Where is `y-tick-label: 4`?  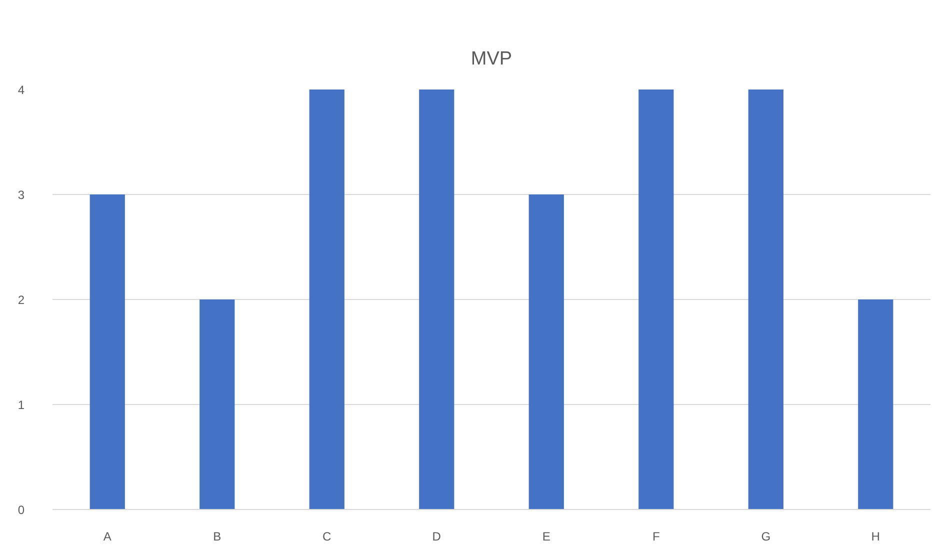
y-tick-label: 4 is located at coordinates (21, 90).